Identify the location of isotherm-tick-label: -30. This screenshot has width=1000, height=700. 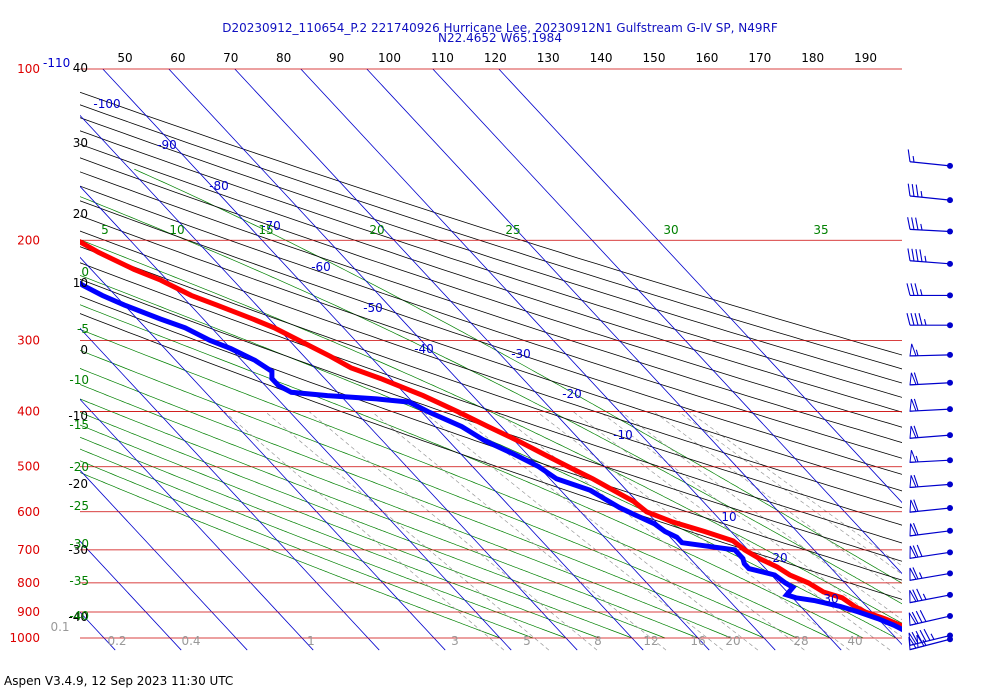
(521, 354).